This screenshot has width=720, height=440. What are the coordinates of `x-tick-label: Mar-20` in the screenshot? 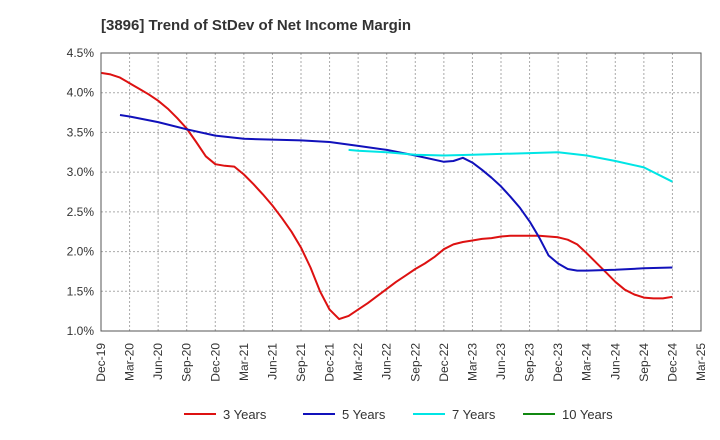 It's located at (130, 362).